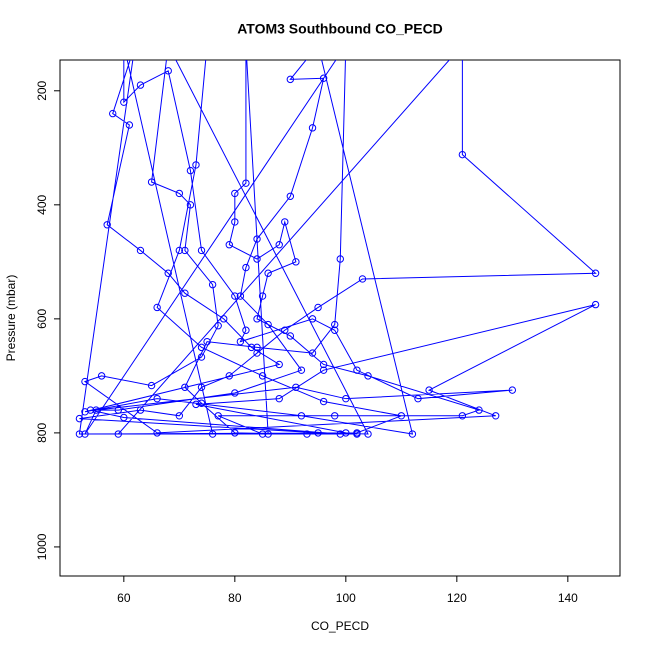 This screenshot has width=650, height=650. I want to click on x-axis-label: CO_PECD, so click(340, 626).